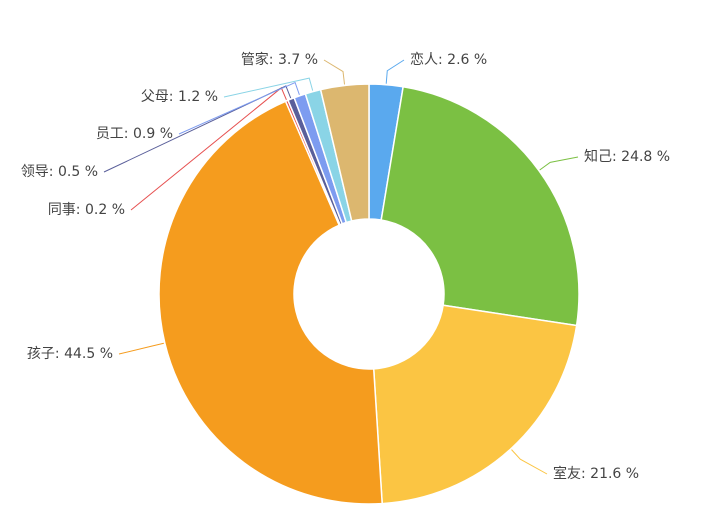 The height and width of the screenshot is (526, 706). What do you see at coordinates (70, 354) in the screenshot?
I see `data-label: 孩子: 44.5 %` at bounding box center [70, 354].